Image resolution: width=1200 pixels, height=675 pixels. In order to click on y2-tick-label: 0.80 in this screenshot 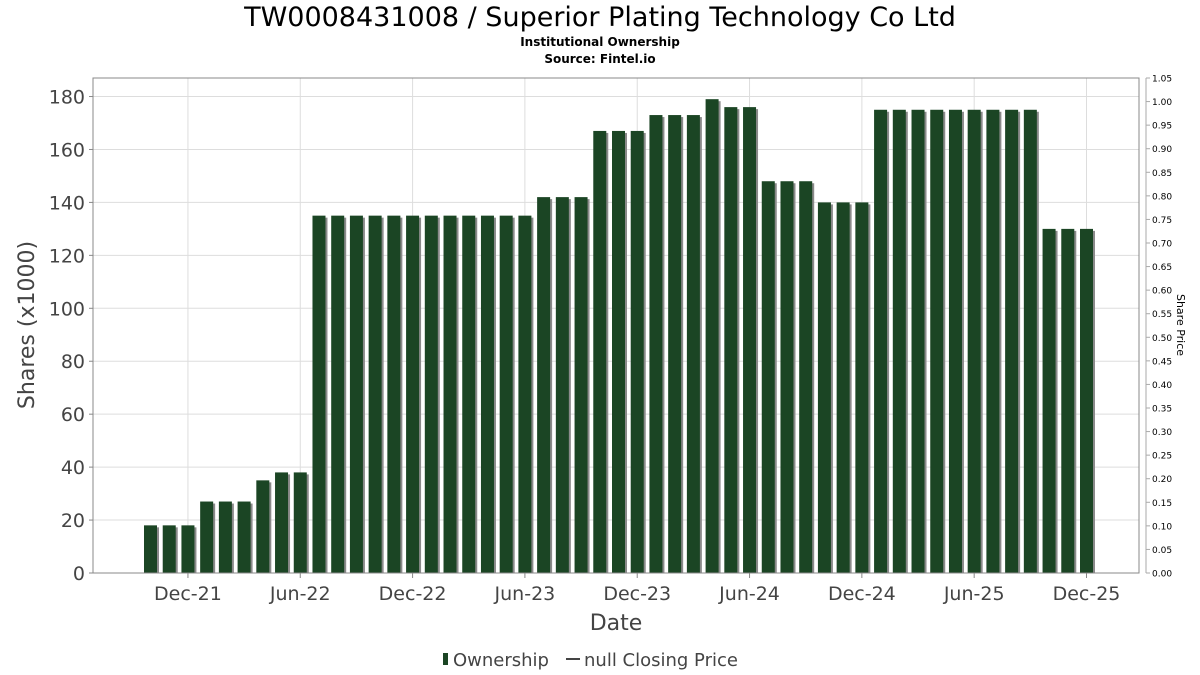, I will do `click(1162, 197)`.